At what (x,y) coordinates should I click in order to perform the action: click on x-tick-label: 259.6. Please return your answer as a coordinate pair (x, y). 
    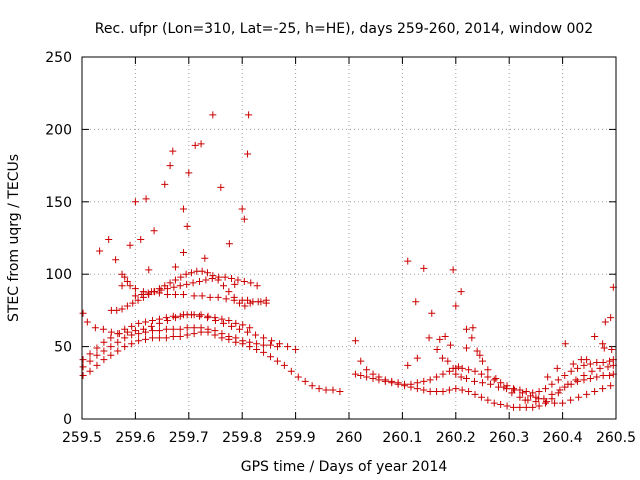
    Looking at the image, I should click on (135, 438).